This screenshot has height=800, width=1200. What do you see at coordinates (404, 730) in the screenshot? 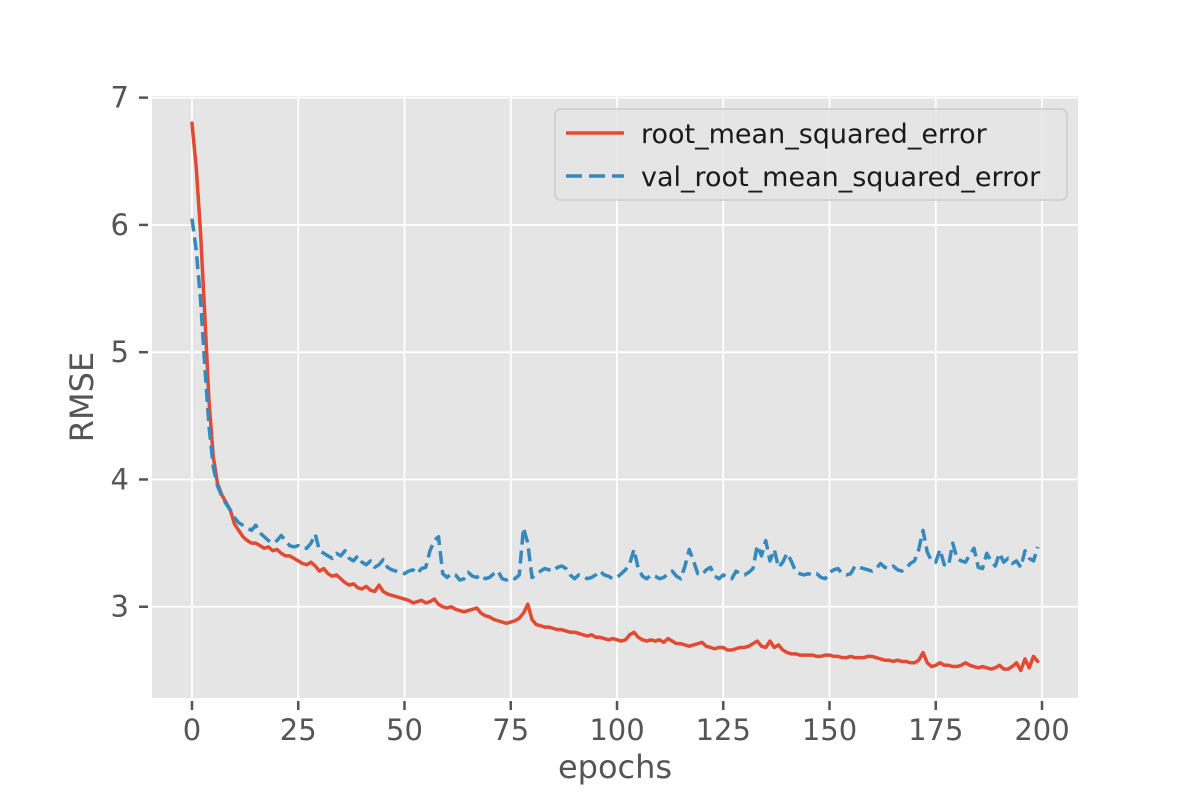
I see `x-tick-label: 50` at bounding box center [404, 730].